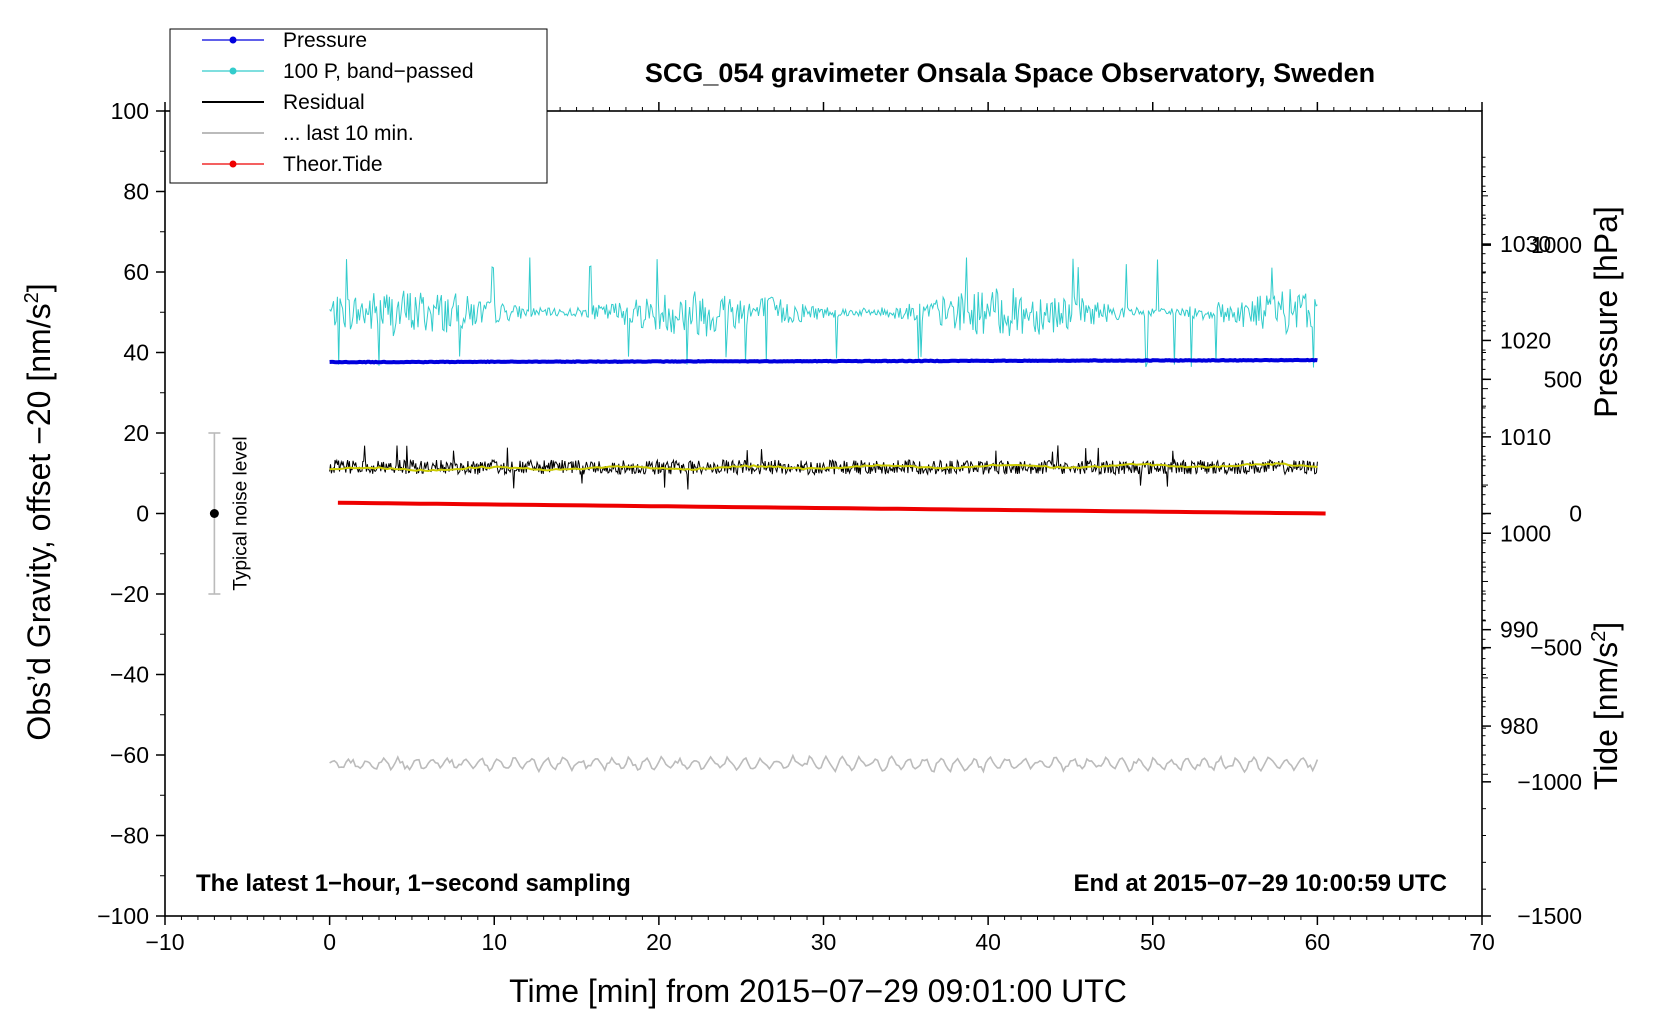 This screenshot has width=1660, height=1020. Describe the element at coordinates (329, 942) in the screenshot. I see `x-tick-label: 0` at that location.